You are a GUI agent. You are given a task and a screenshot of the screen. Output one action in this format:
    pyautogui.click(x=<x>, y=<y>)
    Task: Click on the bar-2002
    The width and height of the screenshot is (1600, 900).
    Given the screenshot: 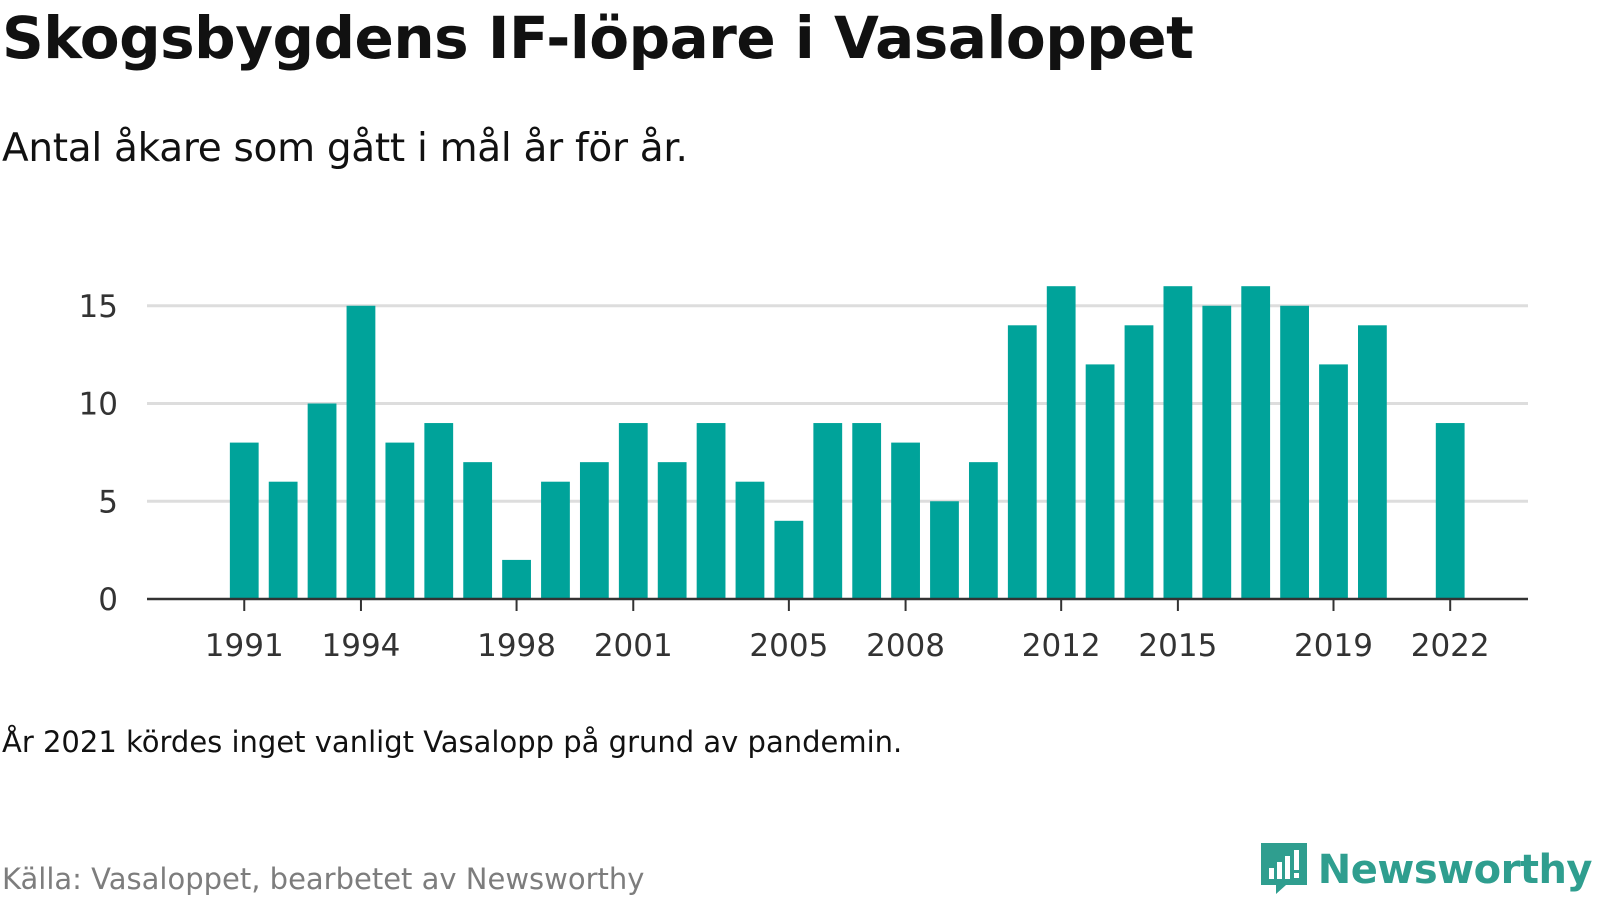 What is the action you would take?
    pyautogui.click(x=672, y=530)
    